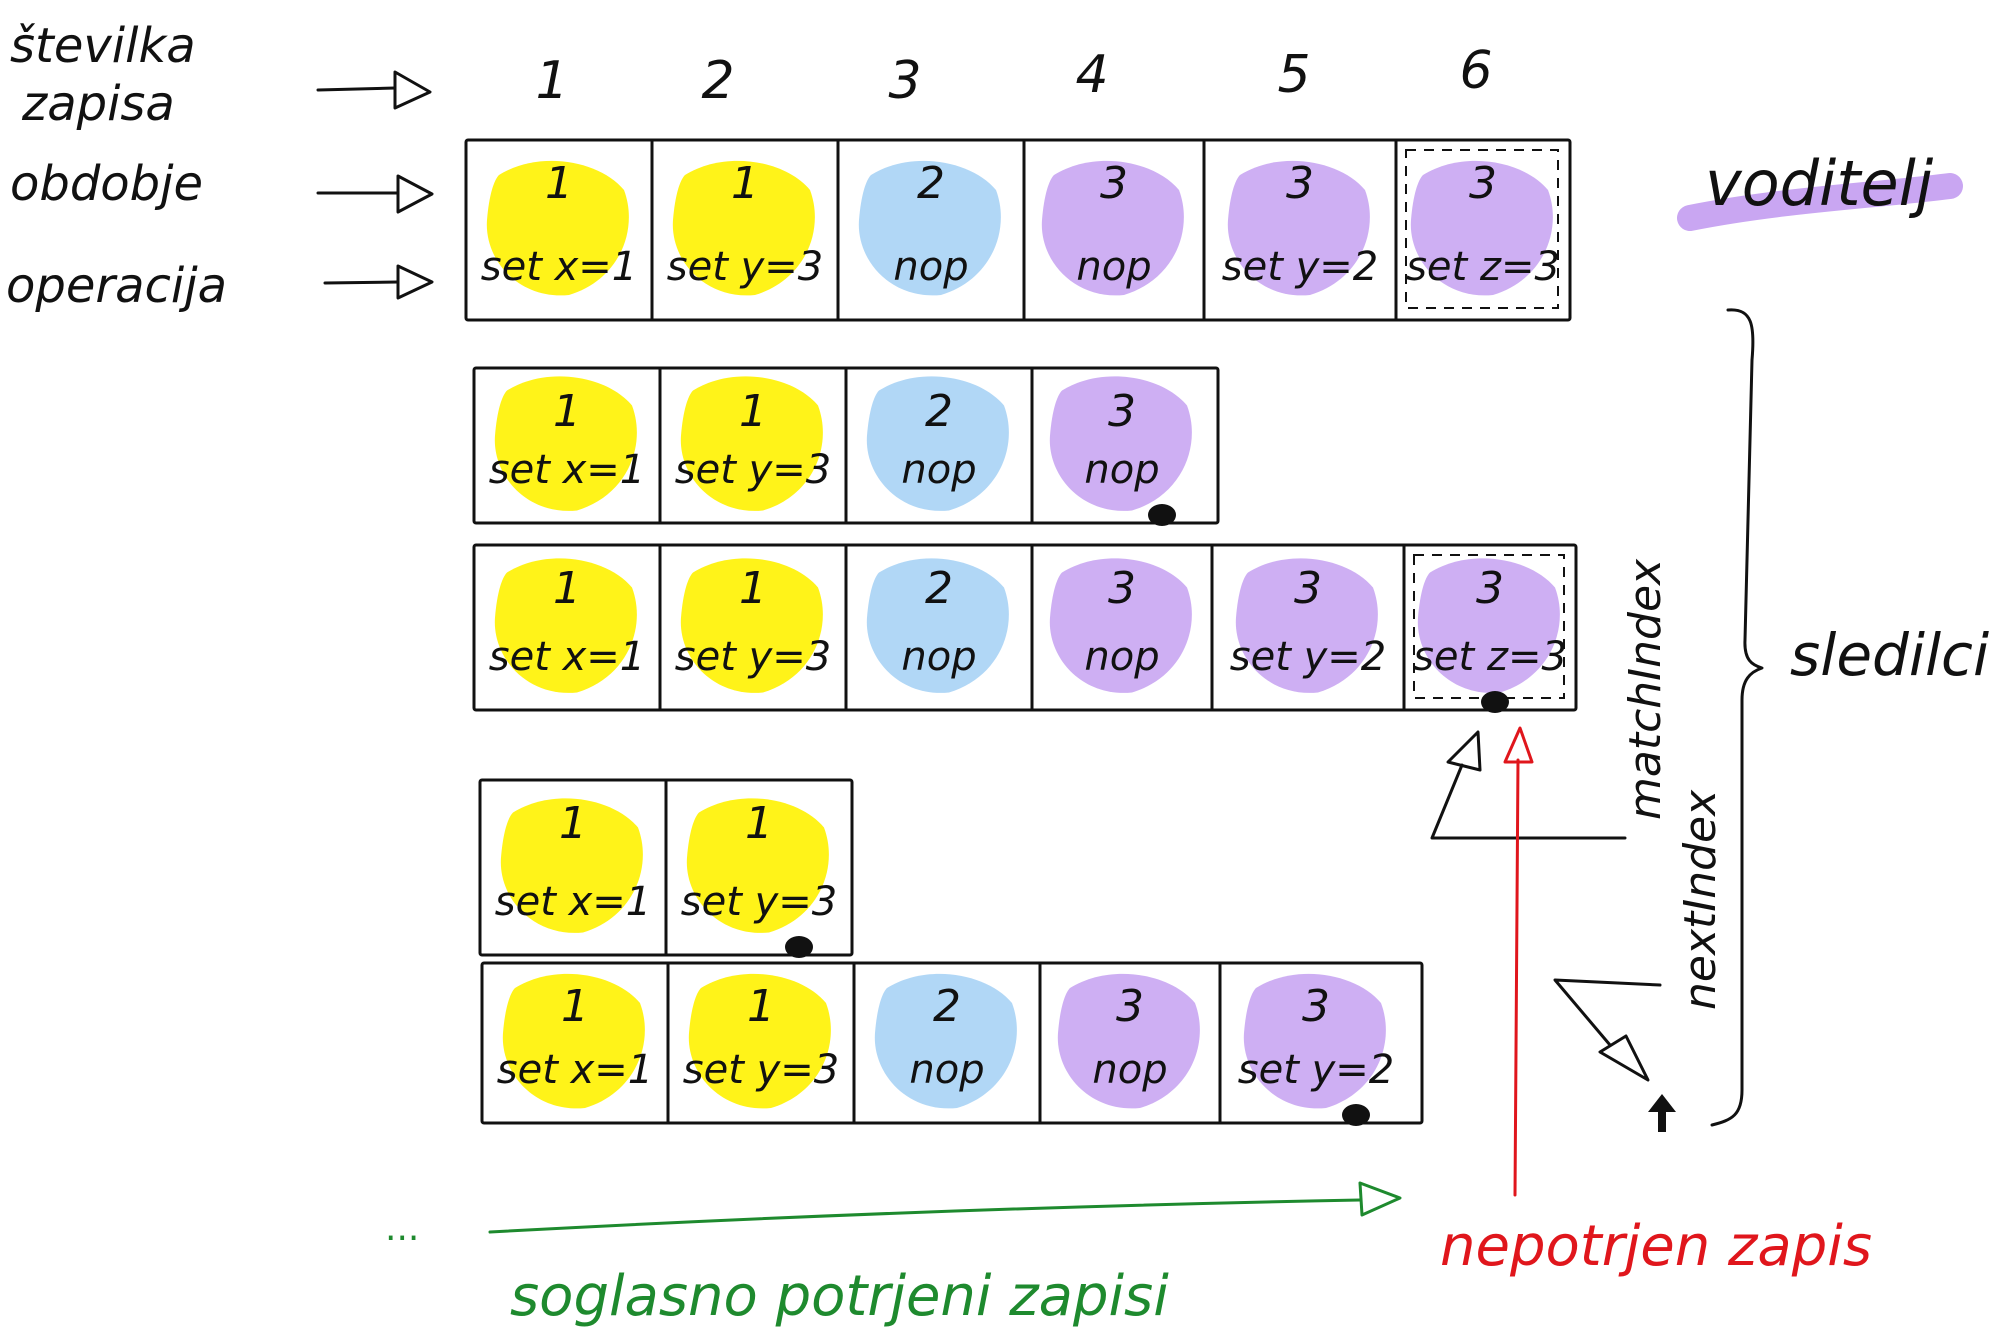  I want to click on leader-label-group: voditelj, so click(1820, 189).